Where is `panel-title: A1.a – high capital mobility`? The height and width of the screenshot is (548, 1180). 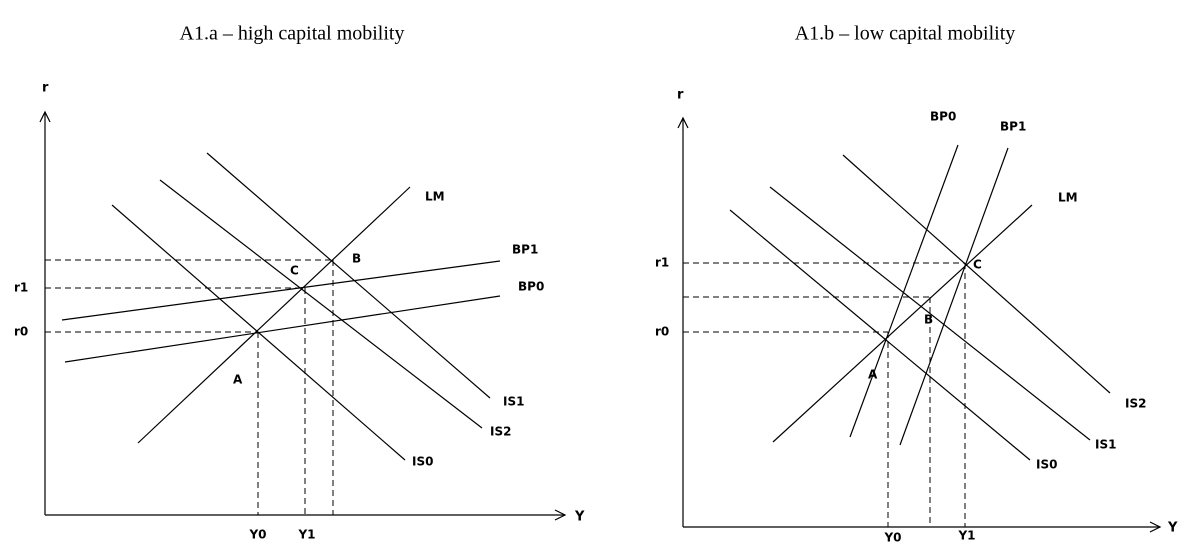 panel-title: A1.a – high capital mobility is located at coordinates (292, 34).